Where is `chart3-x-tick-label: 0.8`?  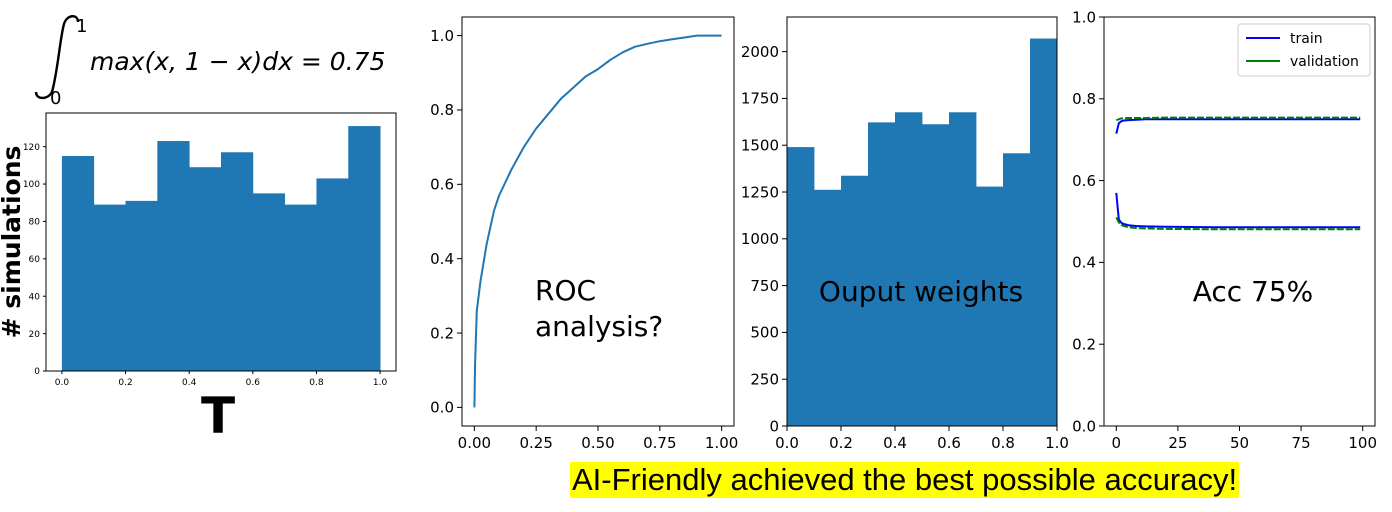 chart3-x-tick-label: 0.8 is located at coordinates (1003, 443).